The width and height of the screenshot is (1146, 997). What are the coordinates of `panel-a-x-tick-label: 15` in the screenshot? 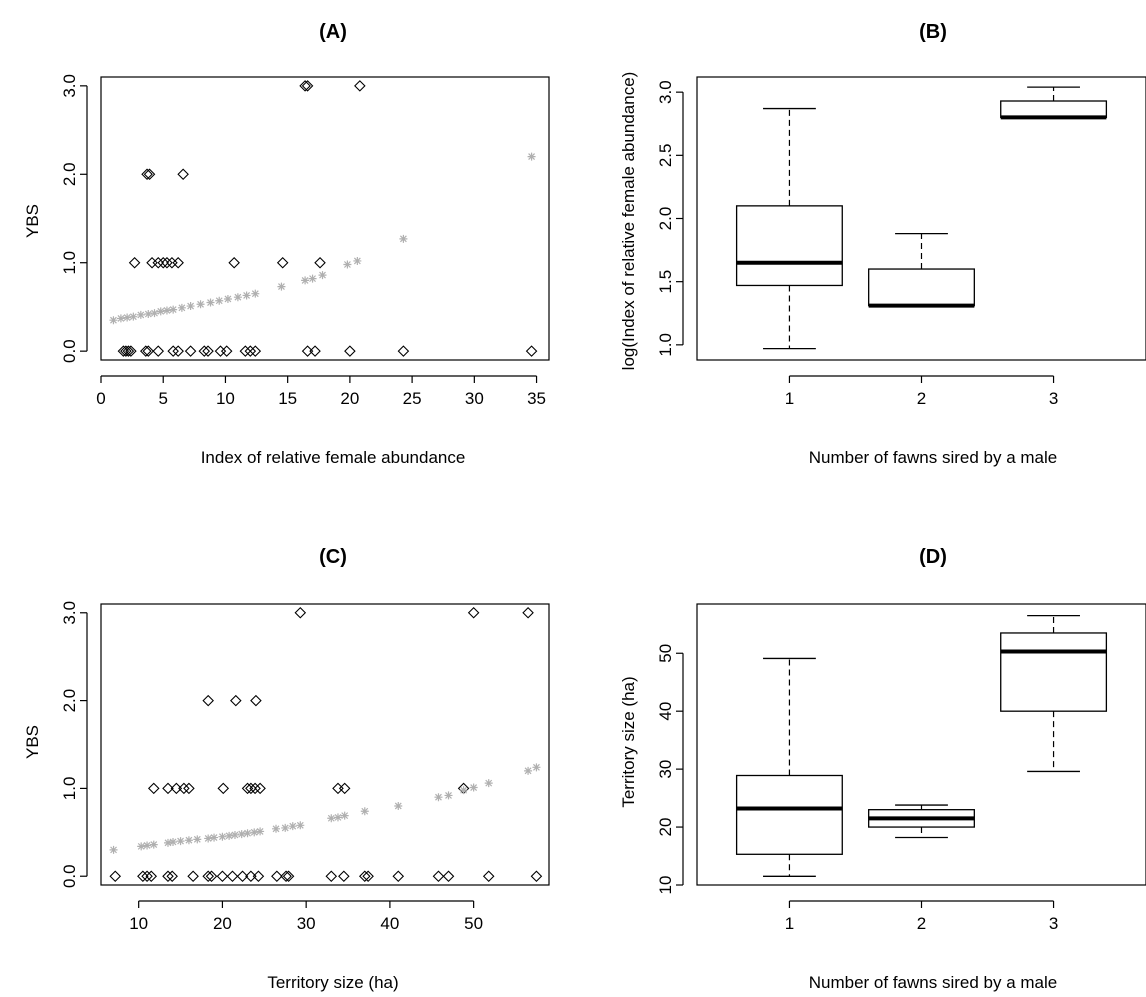 It's located at (287, 398).